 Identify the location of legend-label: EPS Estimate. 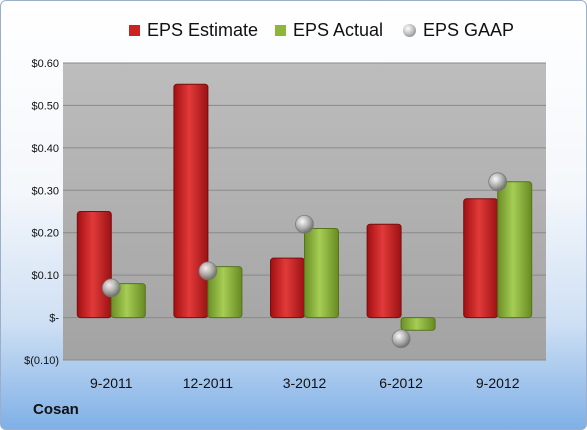
(203, 29).